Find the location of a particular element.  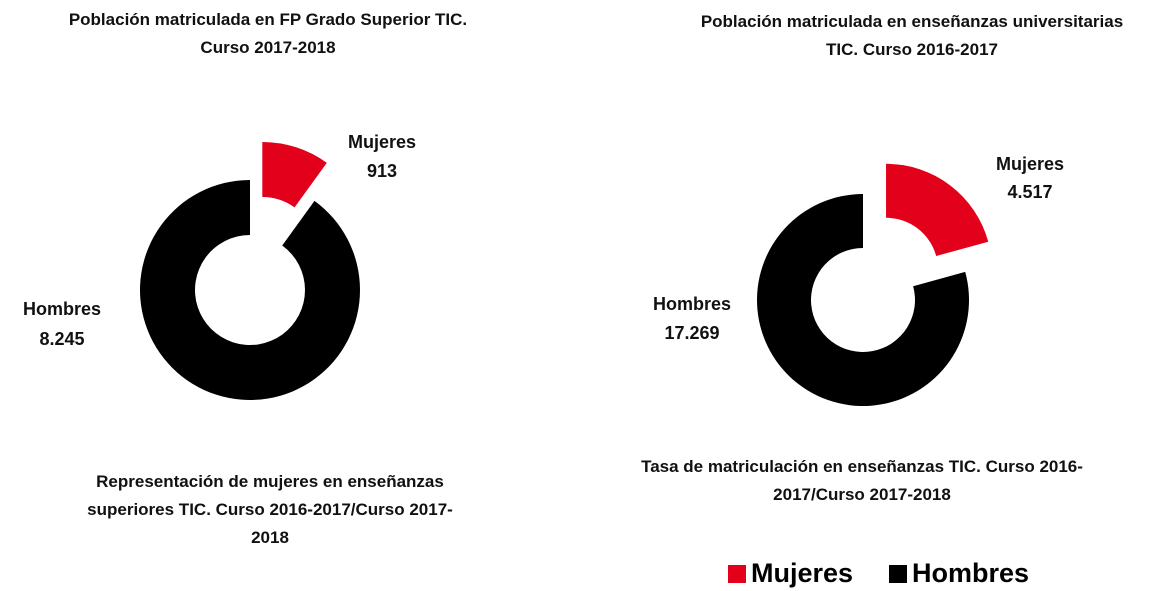

slice-value: 17.269 is located at coordinates (691, 333).